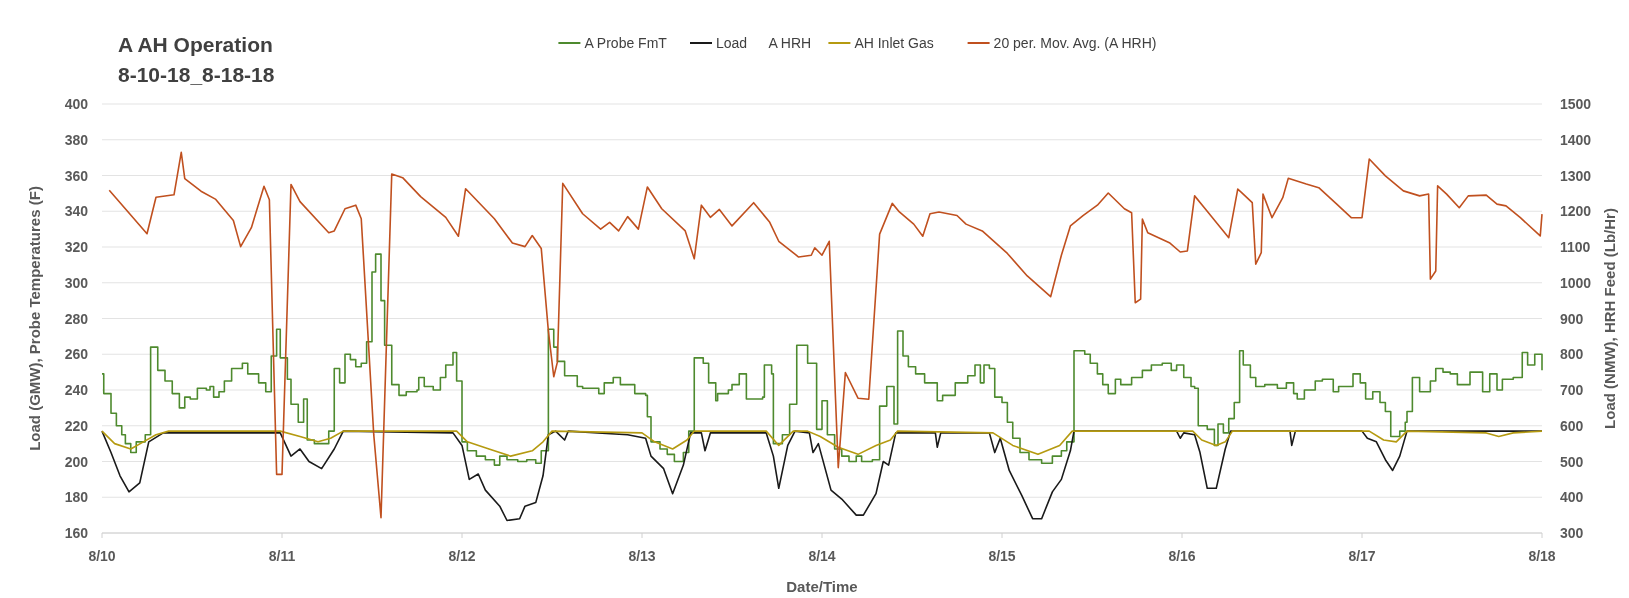 Image resolution: width=1629 pixels, height=598 pixels. I want to click on text: A HRH, so click(790, 43).